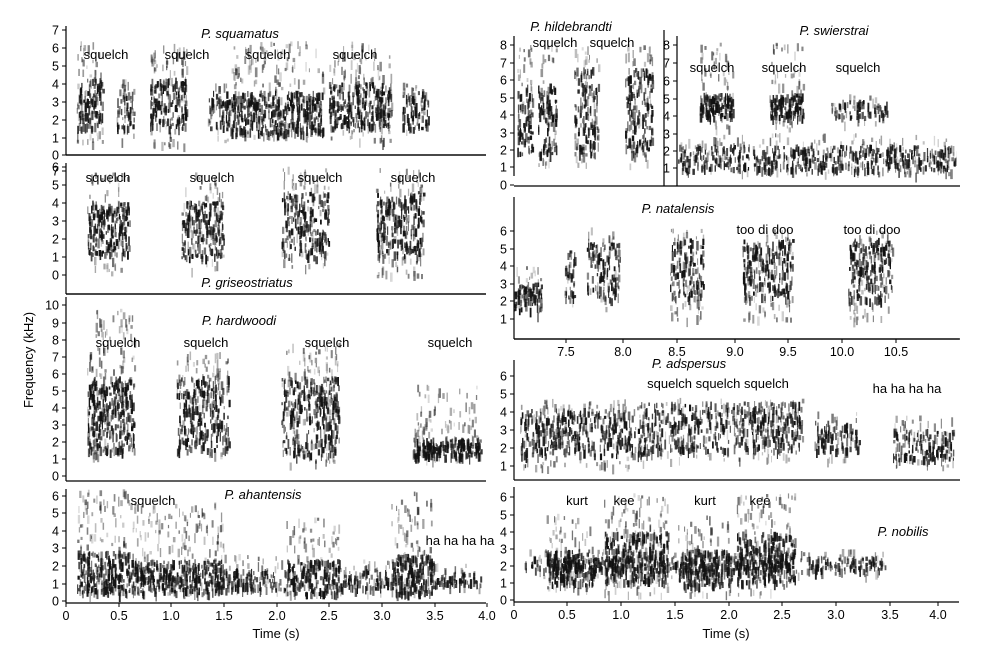  I want to click on y-tick-label: 9, so click(55, 324).